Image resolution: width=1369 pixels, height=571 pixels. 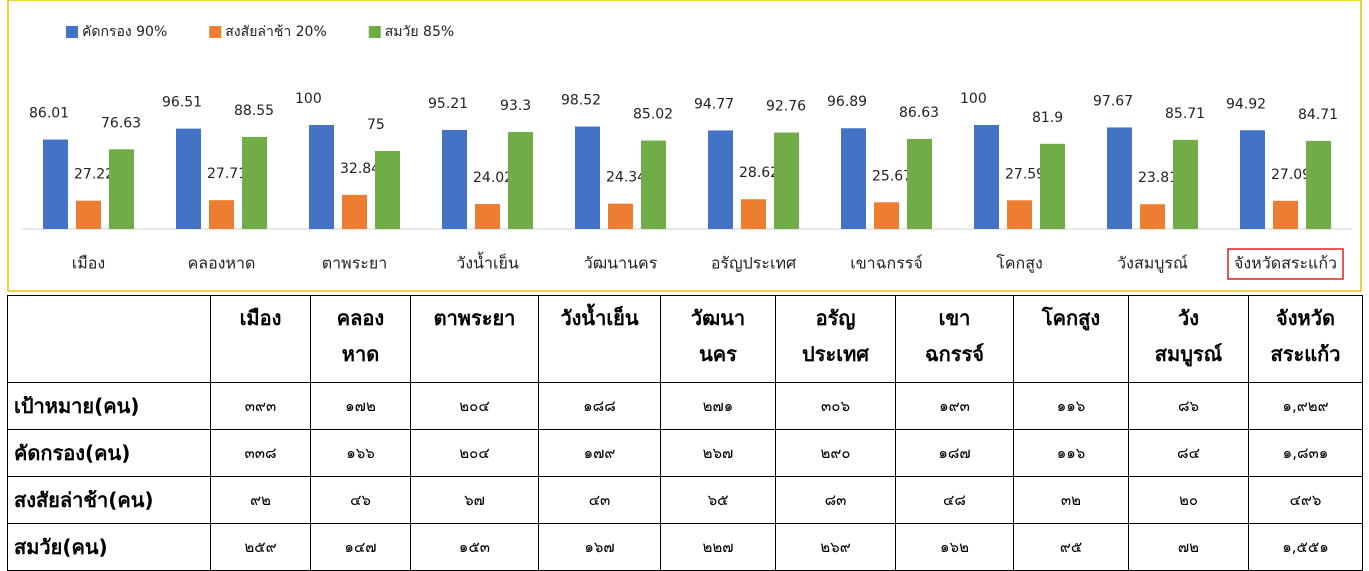 What do you see at coordinates (835, 339) in the screenshot?
I see `header-cell: อรัญ ประเทศ` at bounding box center [835, 339].